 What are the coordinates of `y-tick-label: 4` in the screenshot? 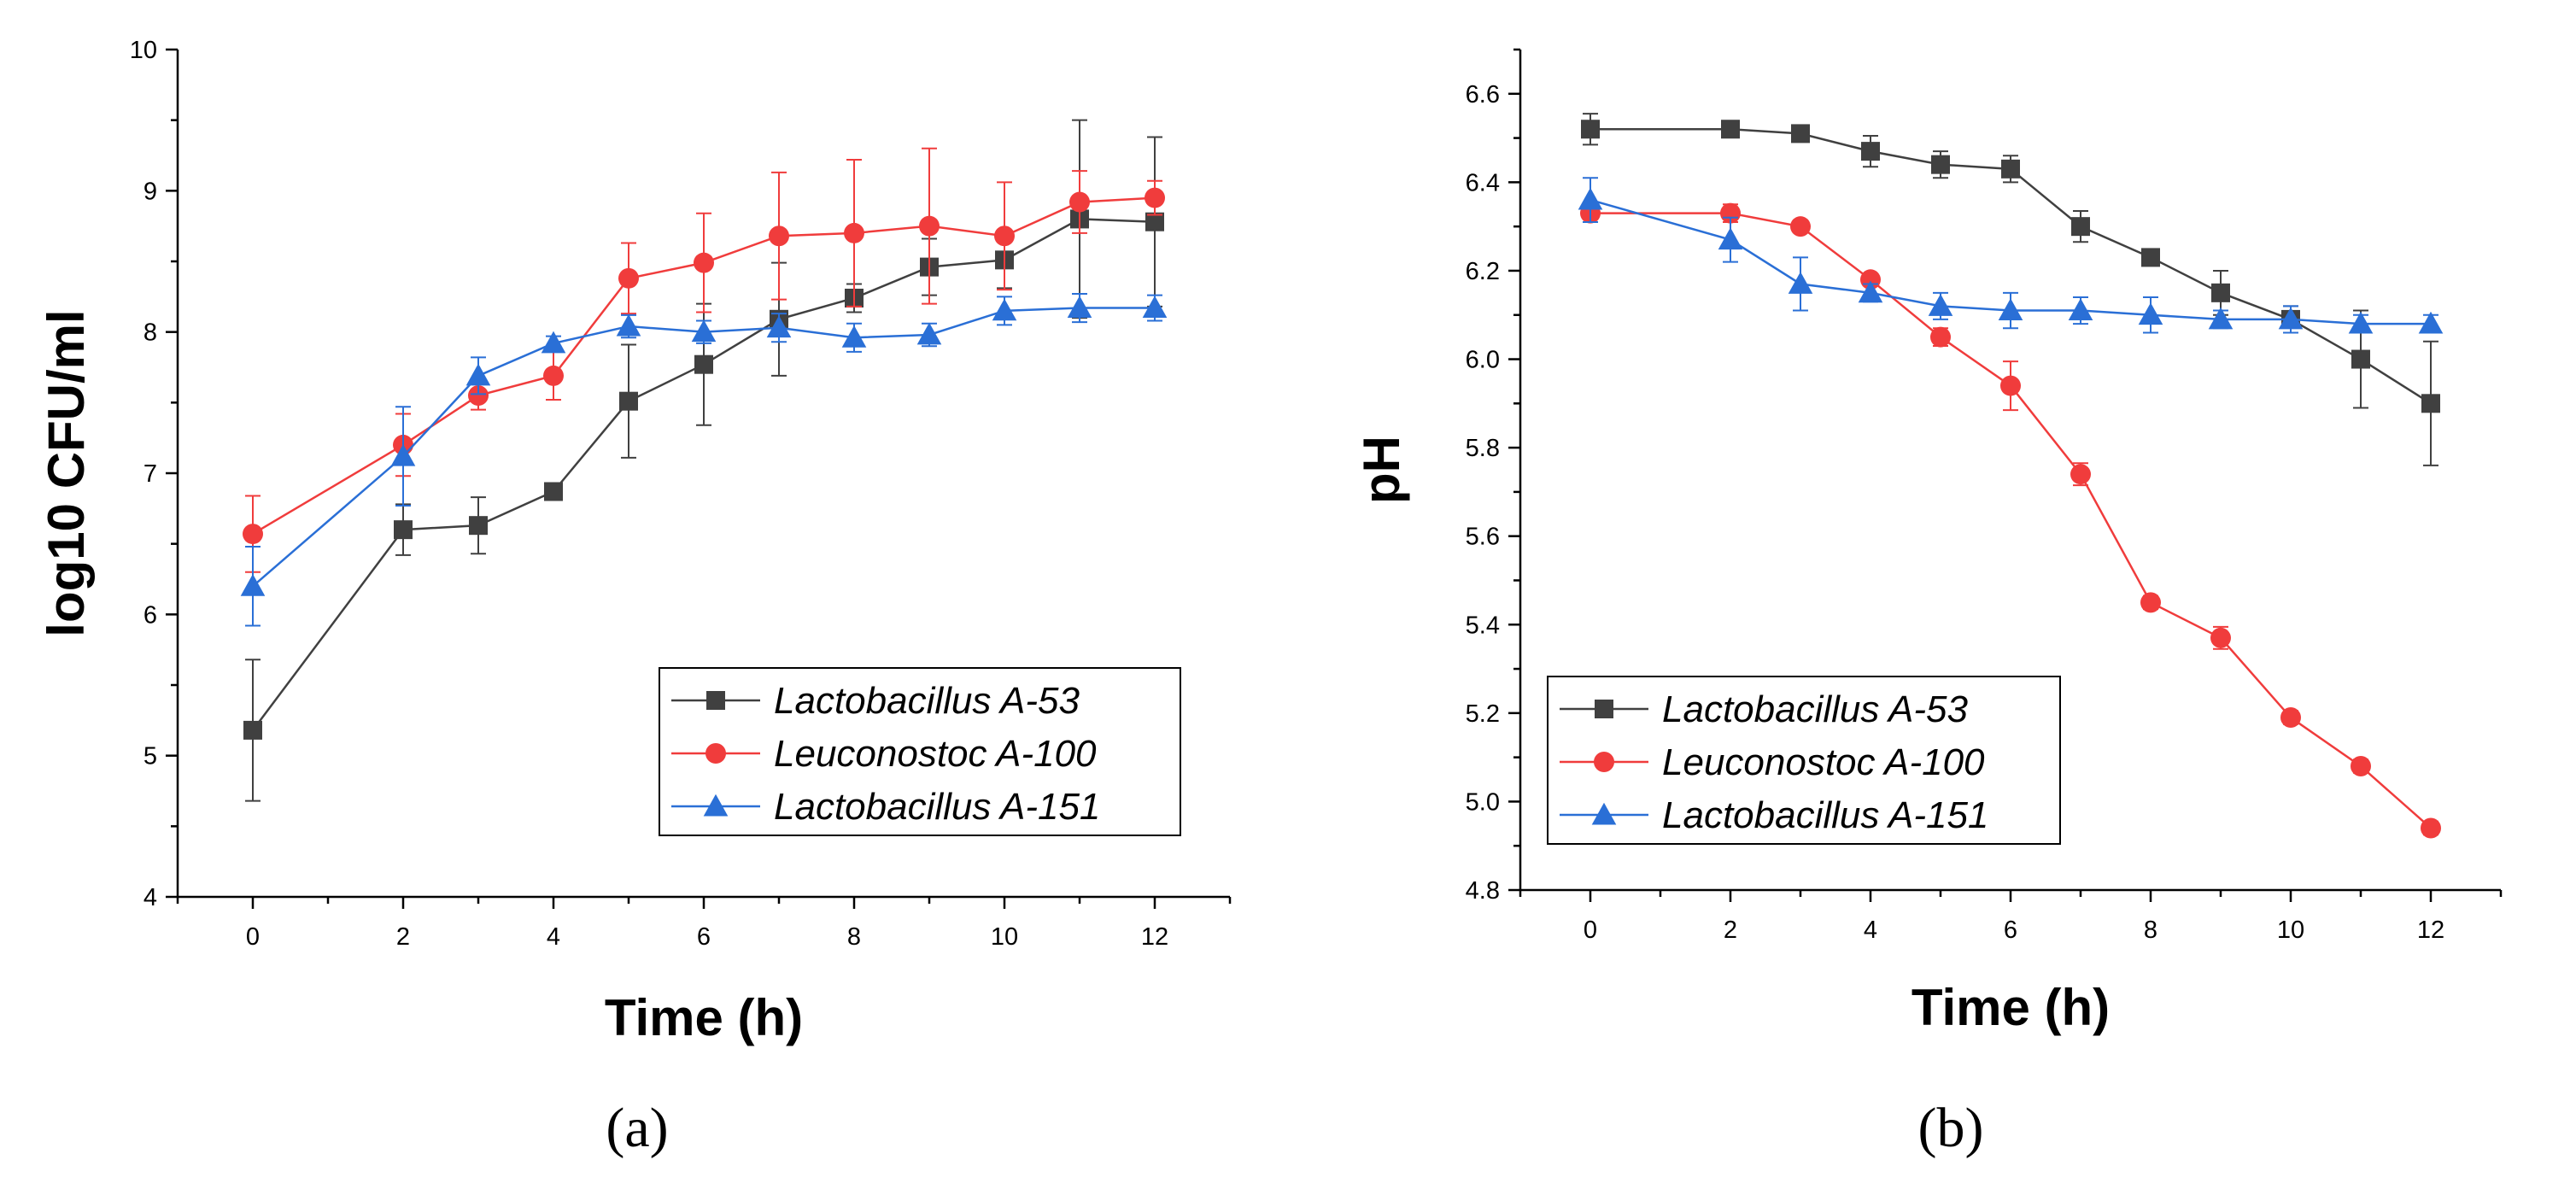 It's located at (150, 897).